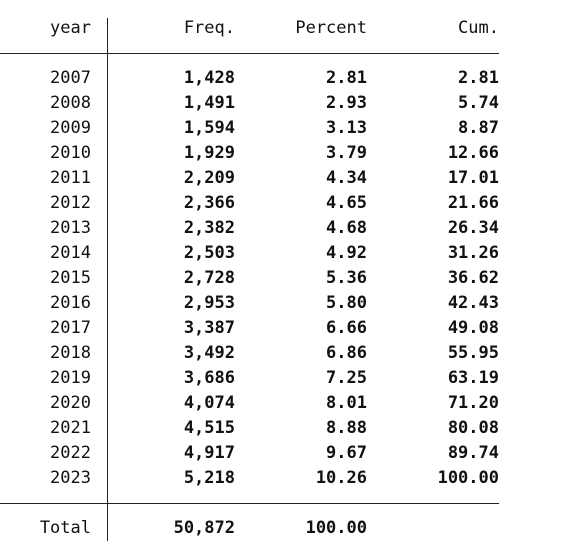  Describe the element at coordinates (336, 528) in the screenshot. I see `total-percent: 100.00` at that location.